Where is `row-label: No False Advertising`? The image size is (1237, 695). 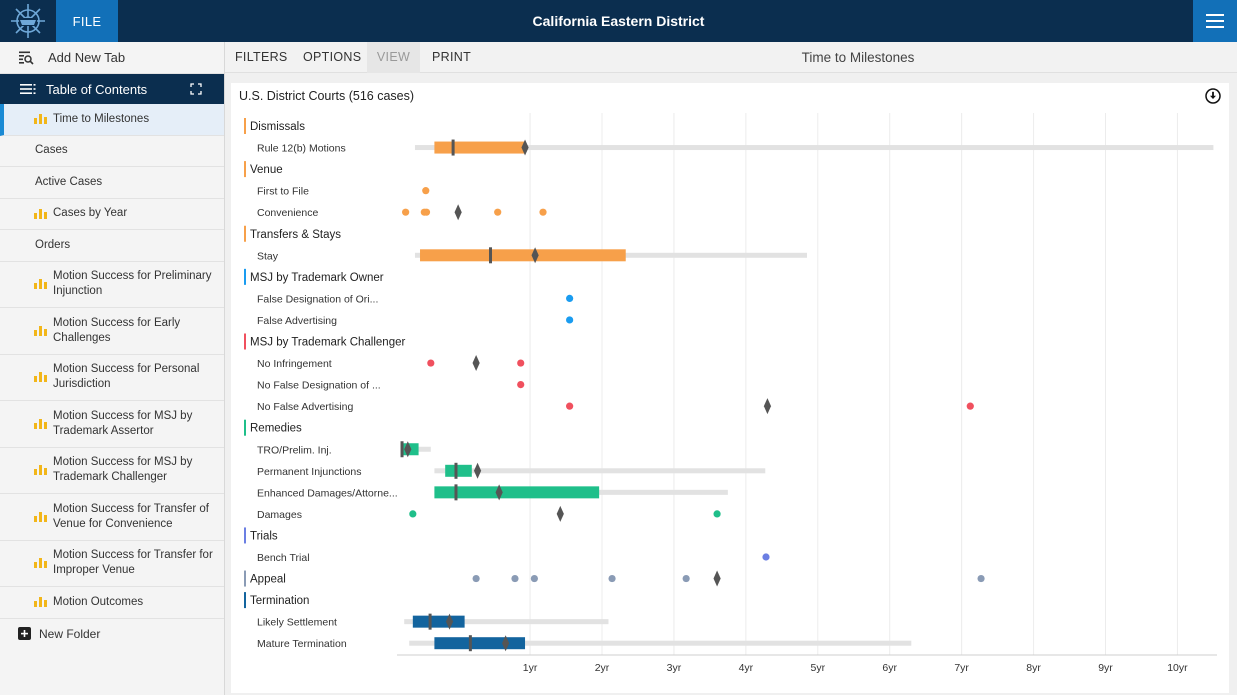
row-label: No False Advertising is located at coordinates (305, 407).